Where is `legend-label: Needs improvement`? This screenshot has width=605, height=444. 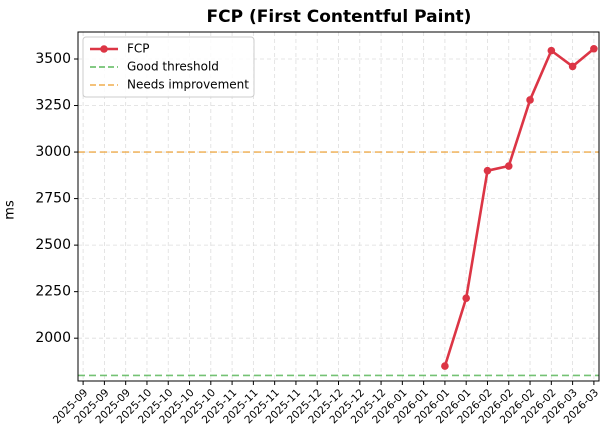 legend-label: Needs improvement is located at coordinates (188, 85).